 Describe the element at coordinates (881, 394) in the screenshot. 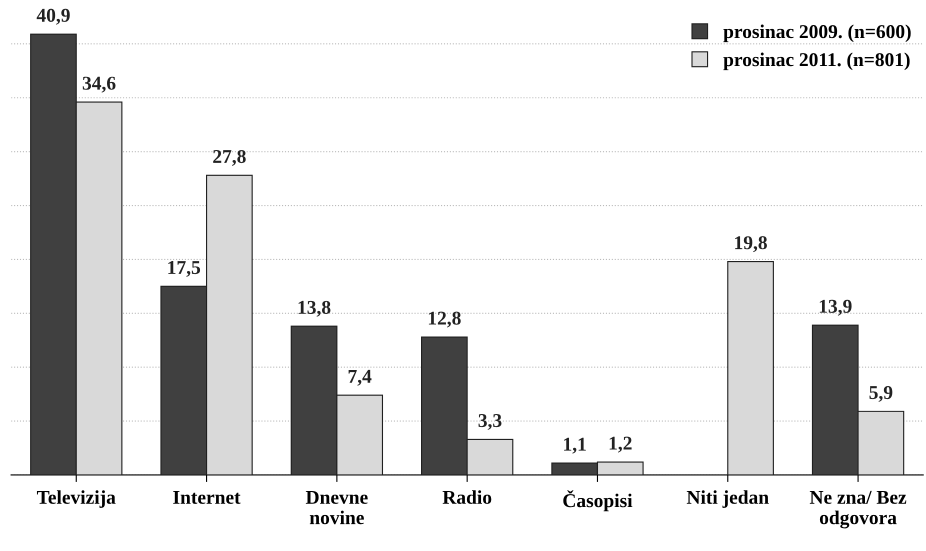

I see `data-label: 5,9` at that location.